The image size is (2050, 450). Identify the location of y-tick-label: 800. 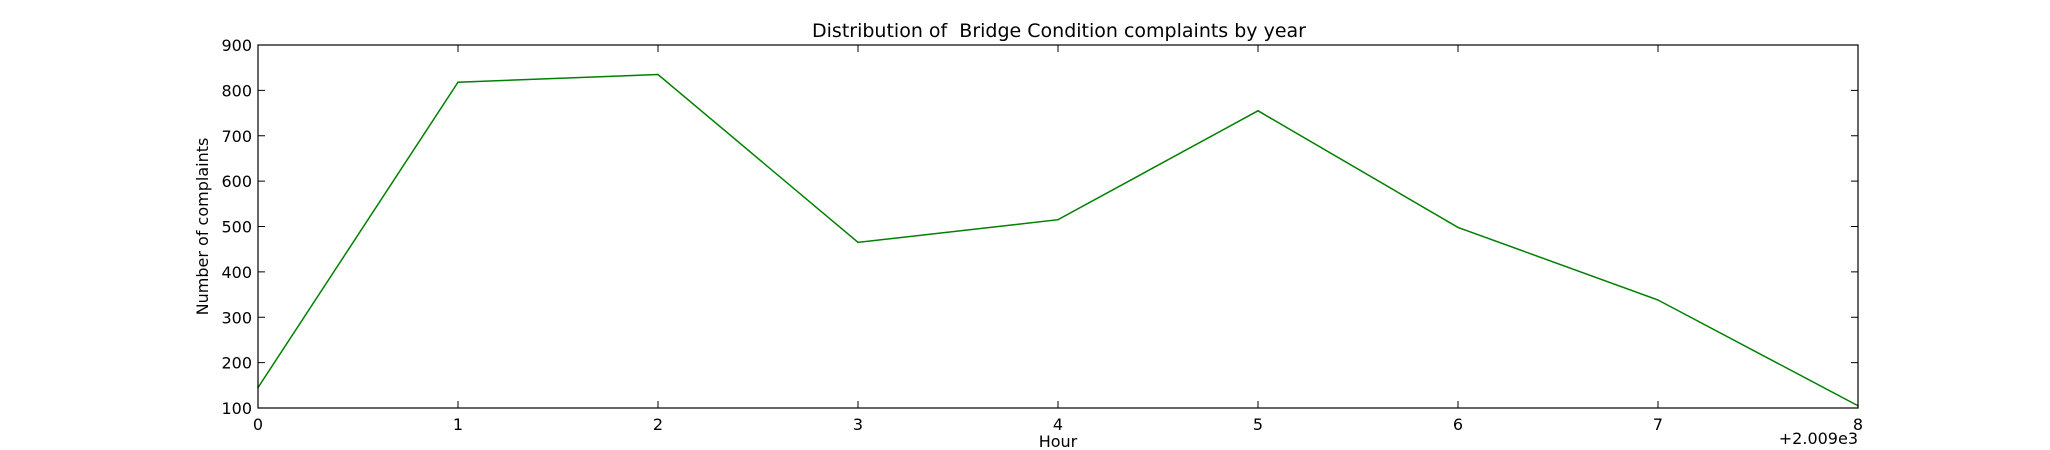
(236, 90).